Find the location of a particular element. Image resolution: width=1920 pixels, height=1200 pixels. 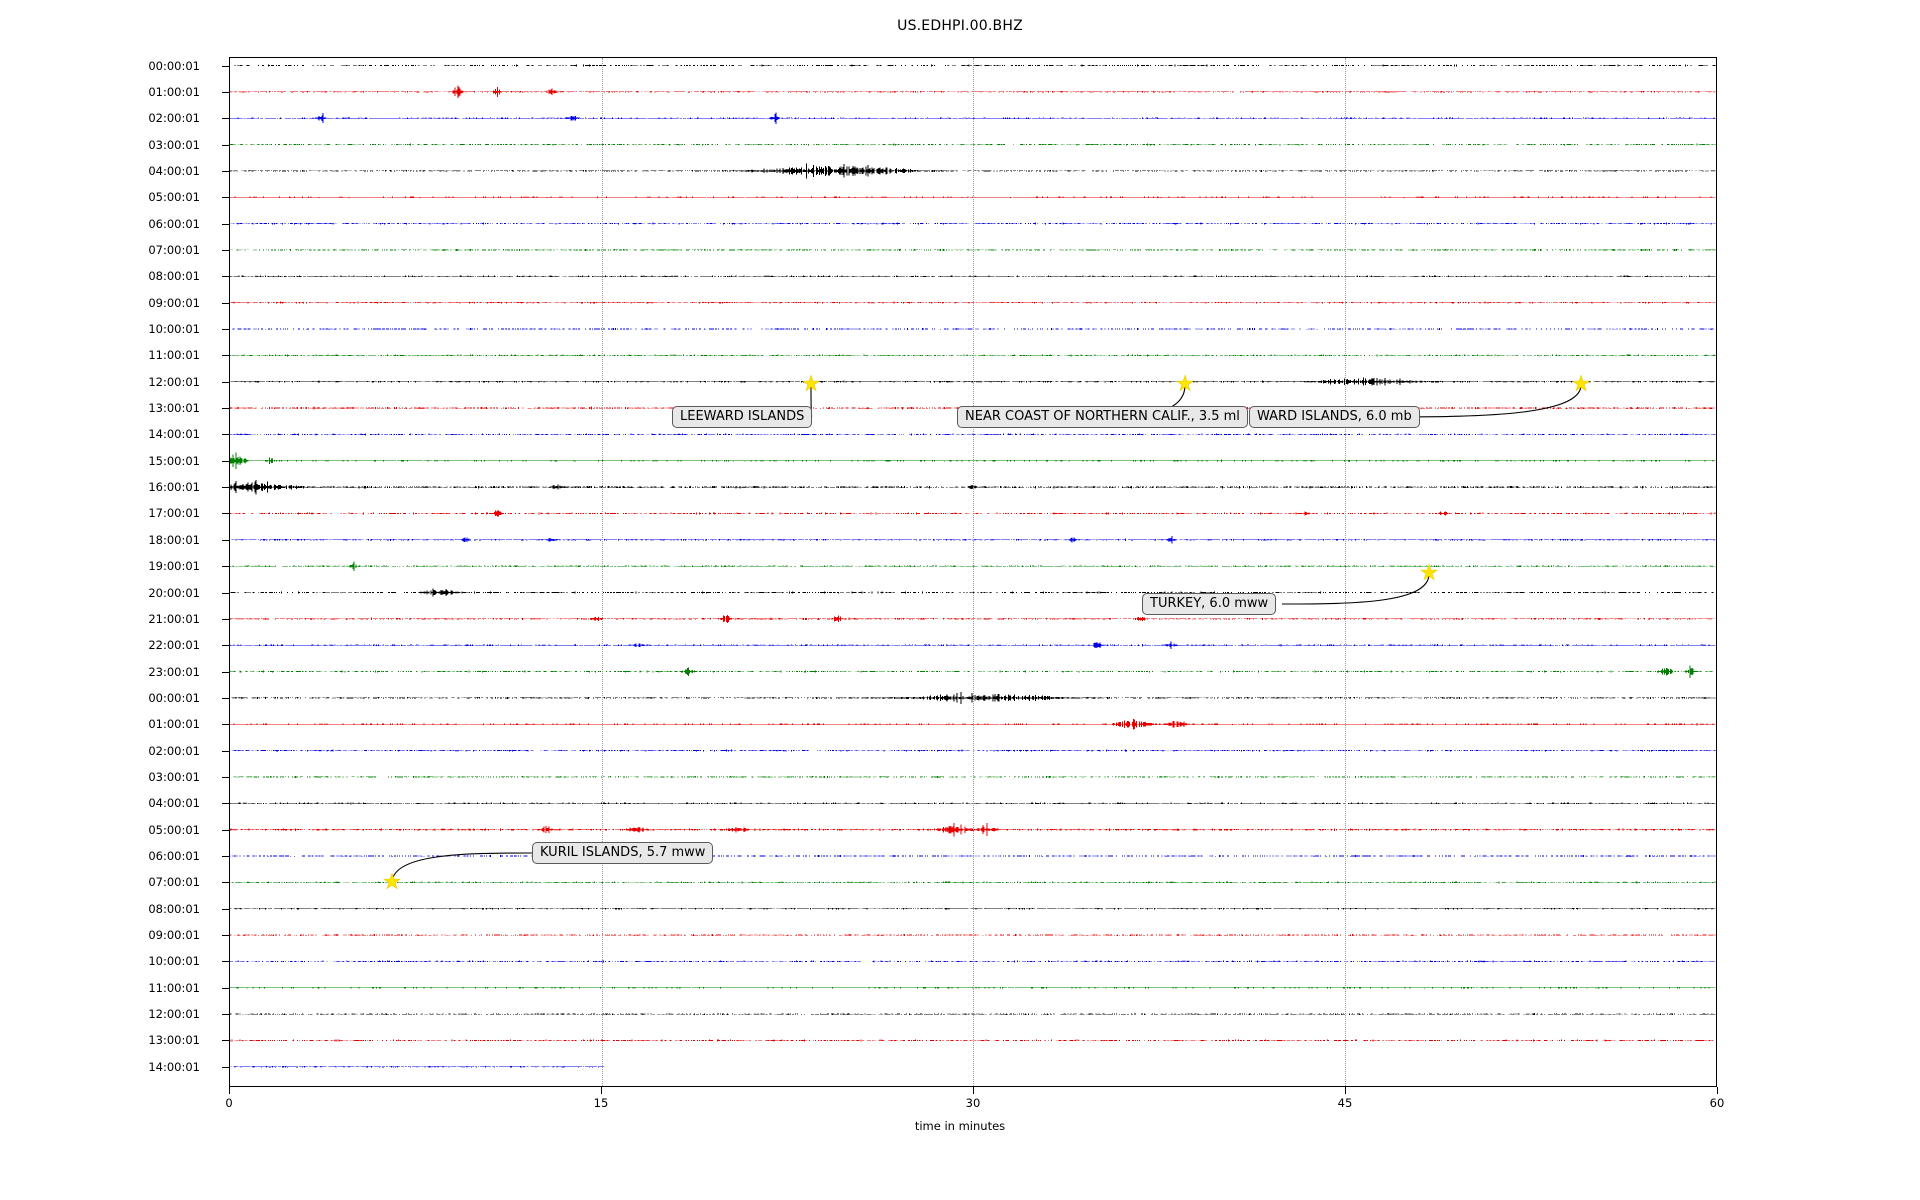

y-axis-tick-label: 18:00:01 is located at coordinates (174, 539).